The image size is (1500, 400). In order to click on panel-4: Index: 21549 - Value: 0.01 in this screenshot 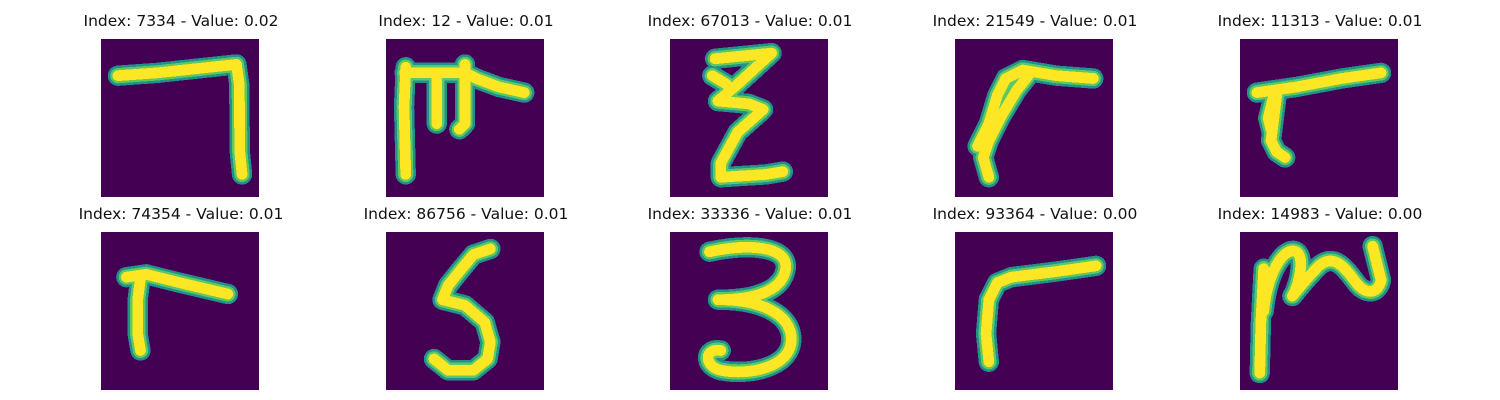, I will do `click(1035, 104)`.